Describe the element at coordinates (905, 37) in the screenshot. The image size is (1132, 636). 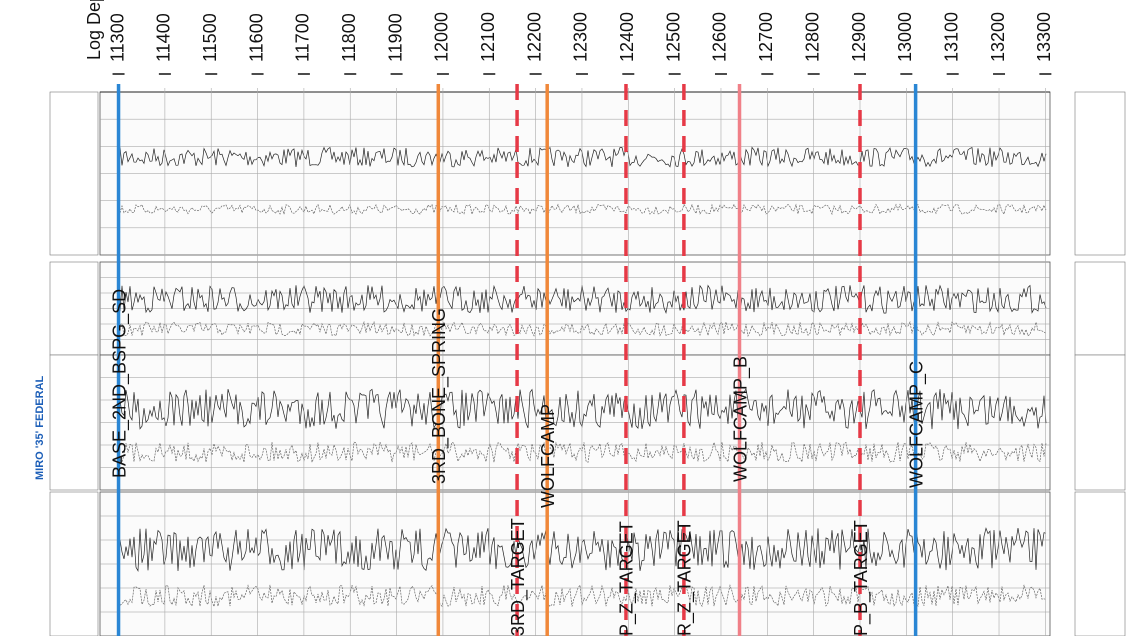
I see `x-tick-label: 13000` at that location.